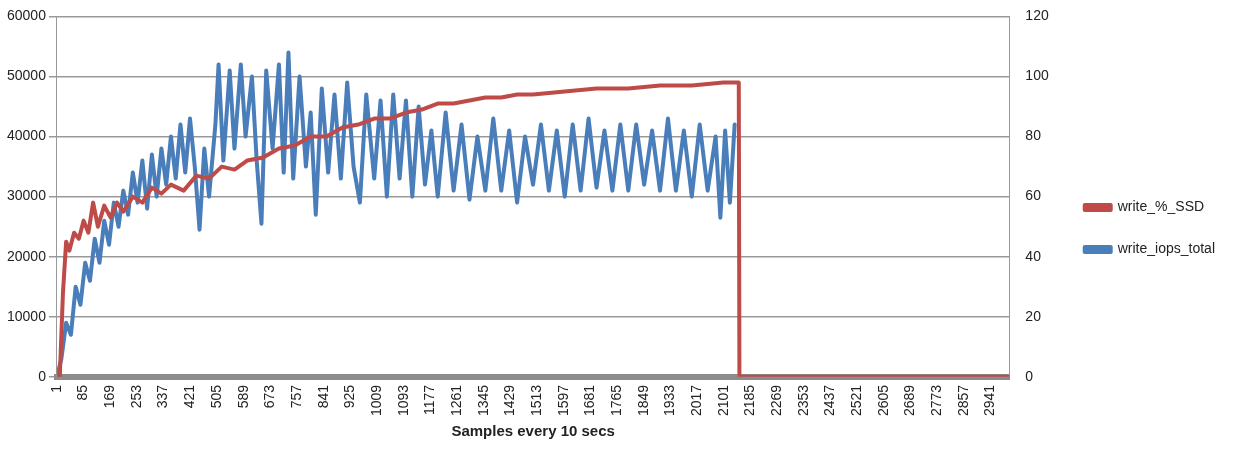 The image size is (1233, 449). What do you see at coordinates (135, 396) in the screenshot?
I see `x-tick-label: 253` at bounding box center [135, 396].